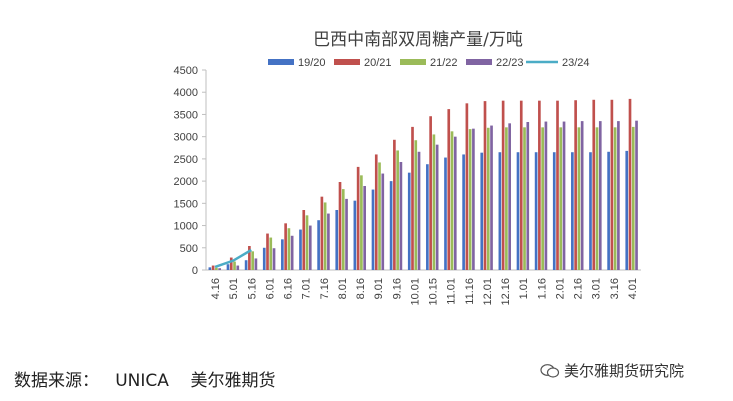 This screenshot has width=733, height=401. I want to click on x-tick-label: 7.01, so click(307, 288).